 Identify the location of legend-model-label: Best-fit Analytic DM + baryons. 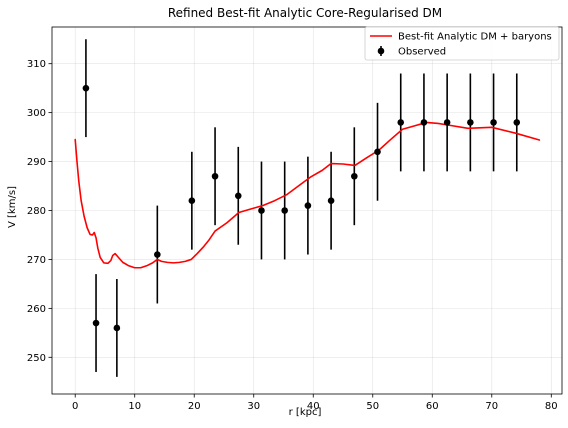
(475, 37).